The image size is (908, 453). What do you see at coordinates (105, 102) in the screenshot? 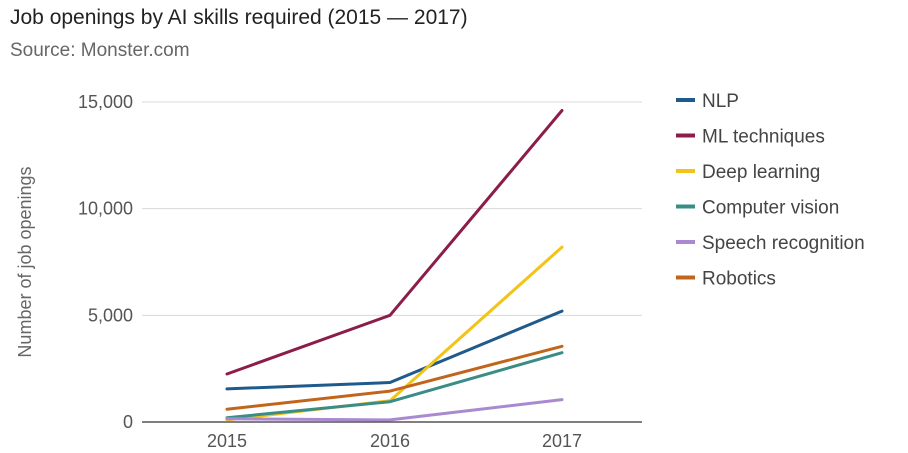
I see `y-tick-label: 15,000` at bounding box center [105, 102].